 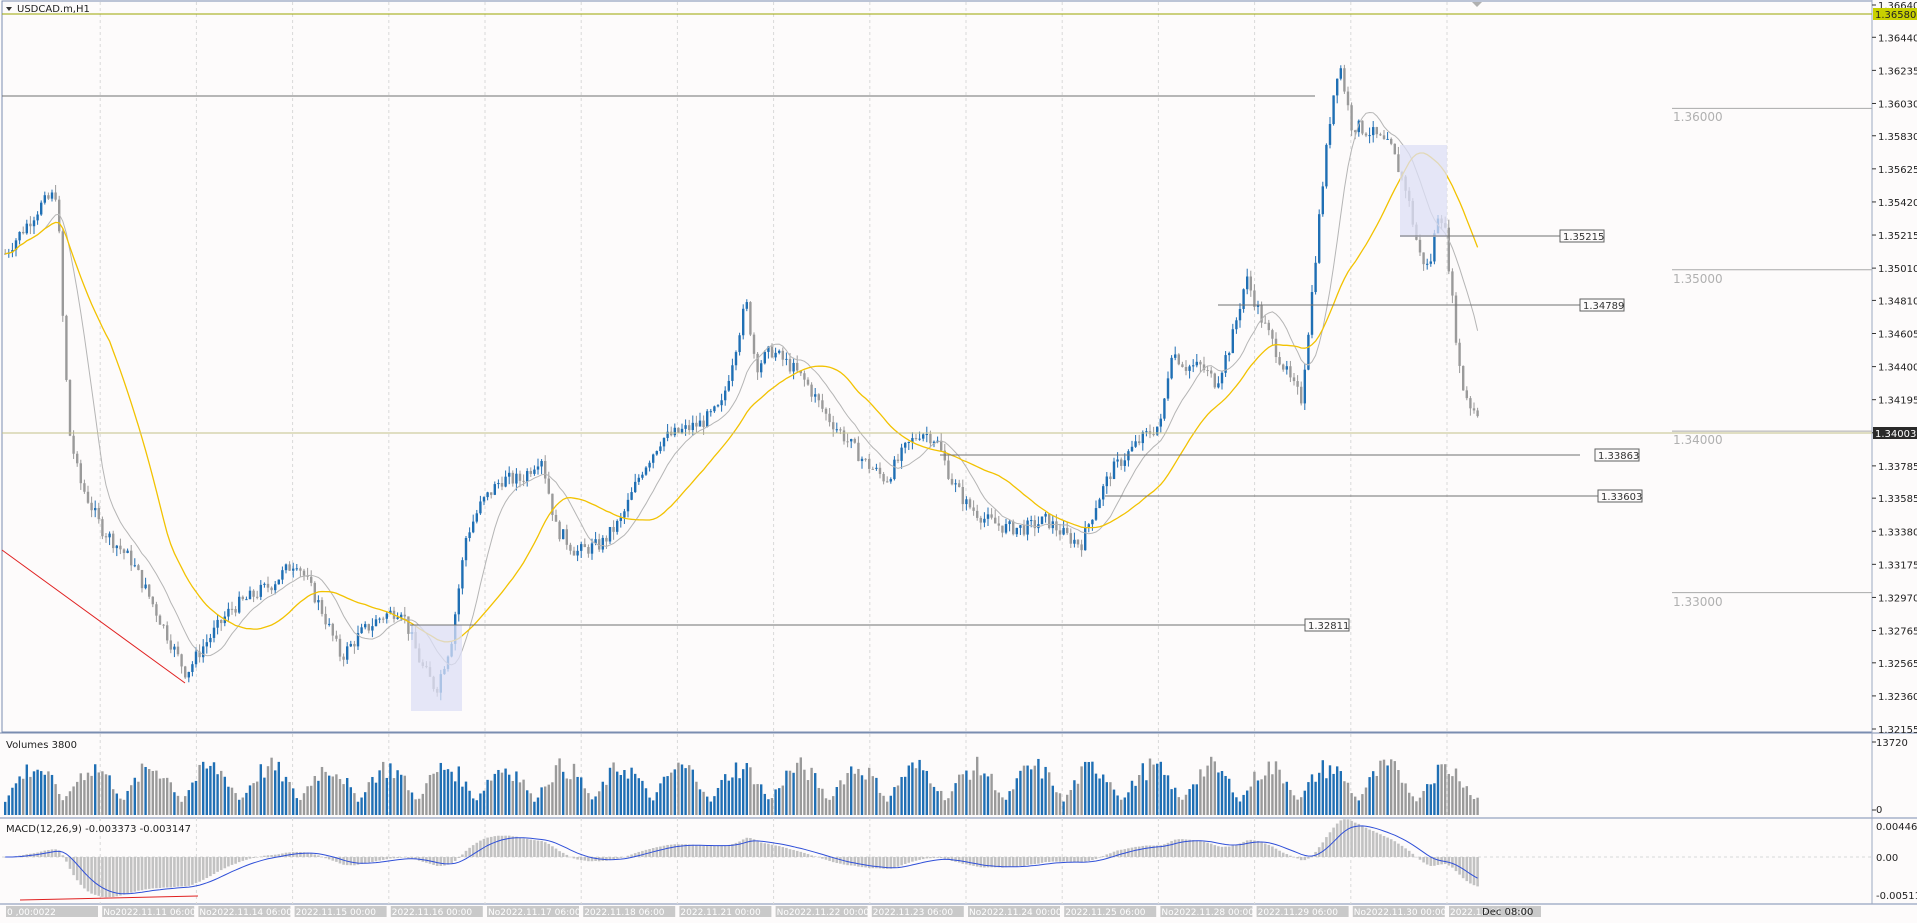 What do you see at coordinates (93, 616) in the screenshot?
I see `trend-line` at bounding box center [93, 616].